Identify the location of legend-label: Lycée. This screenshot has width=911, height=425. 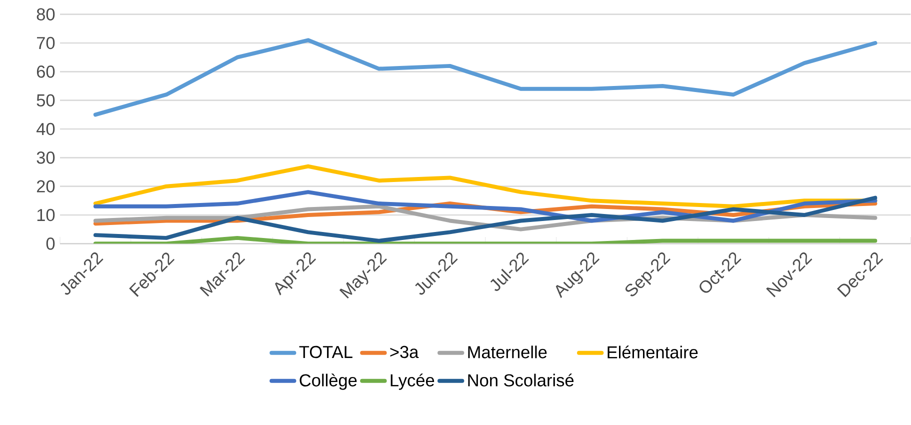
(412, 382).